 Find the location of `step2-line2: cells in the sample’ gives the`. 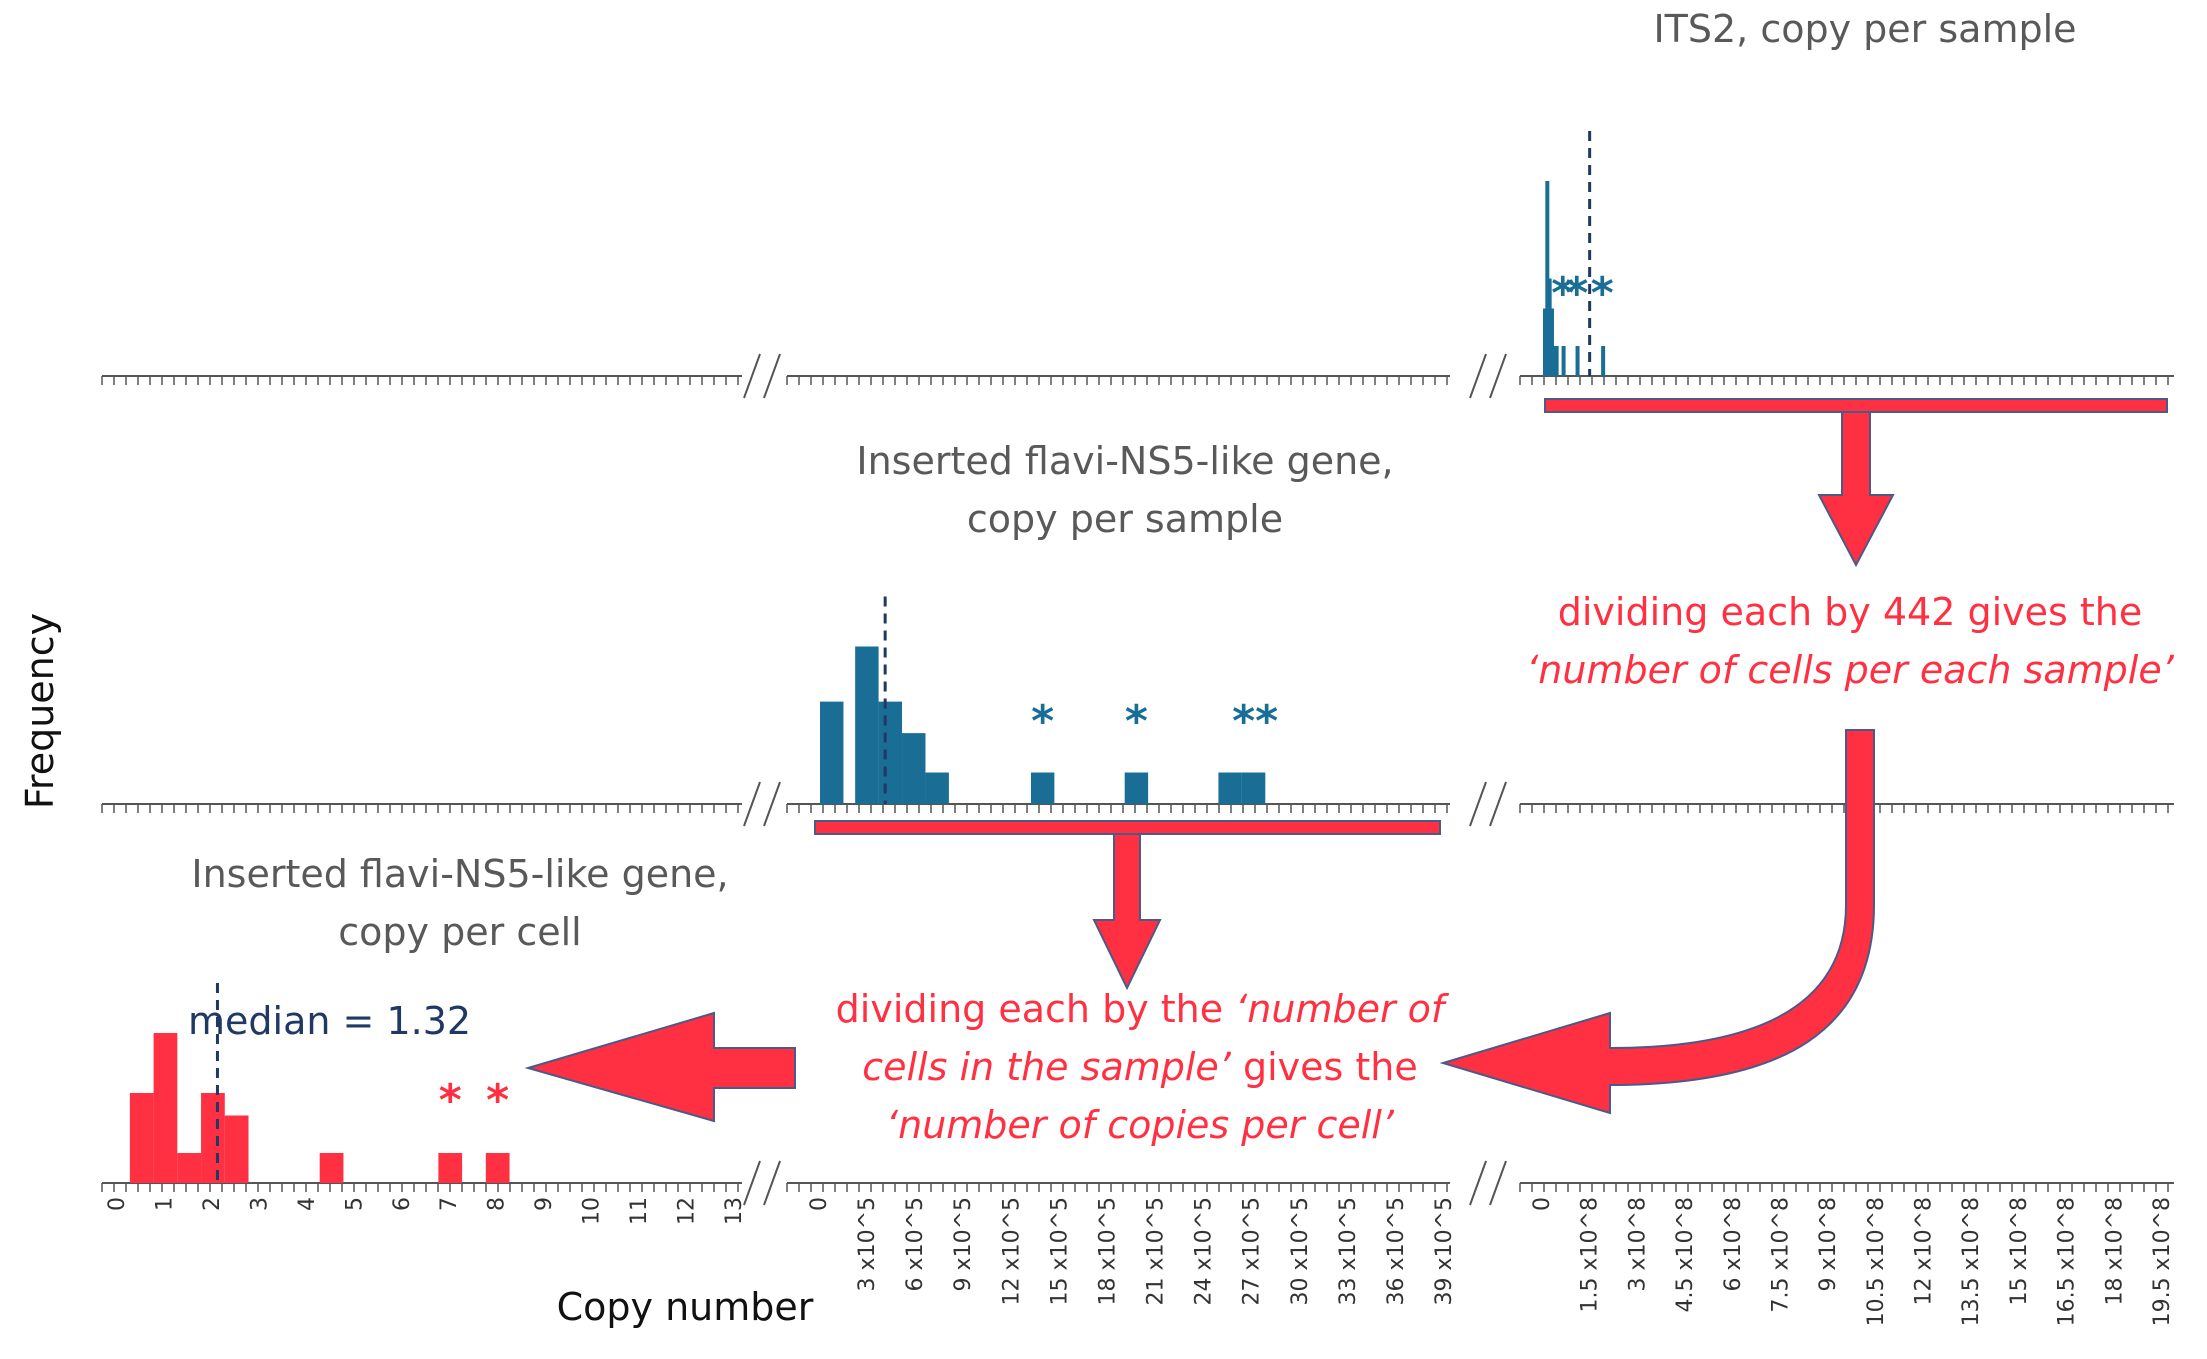

step2-line2: cells in the sample’ gives the is located at coordinates (1140, 1067).